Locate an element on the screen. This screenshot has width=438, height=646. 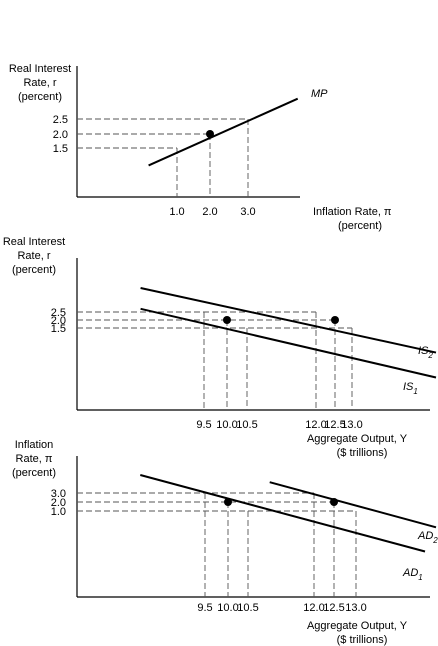
curve-label-ad1: AD1 is located at coordinates (412, 574).